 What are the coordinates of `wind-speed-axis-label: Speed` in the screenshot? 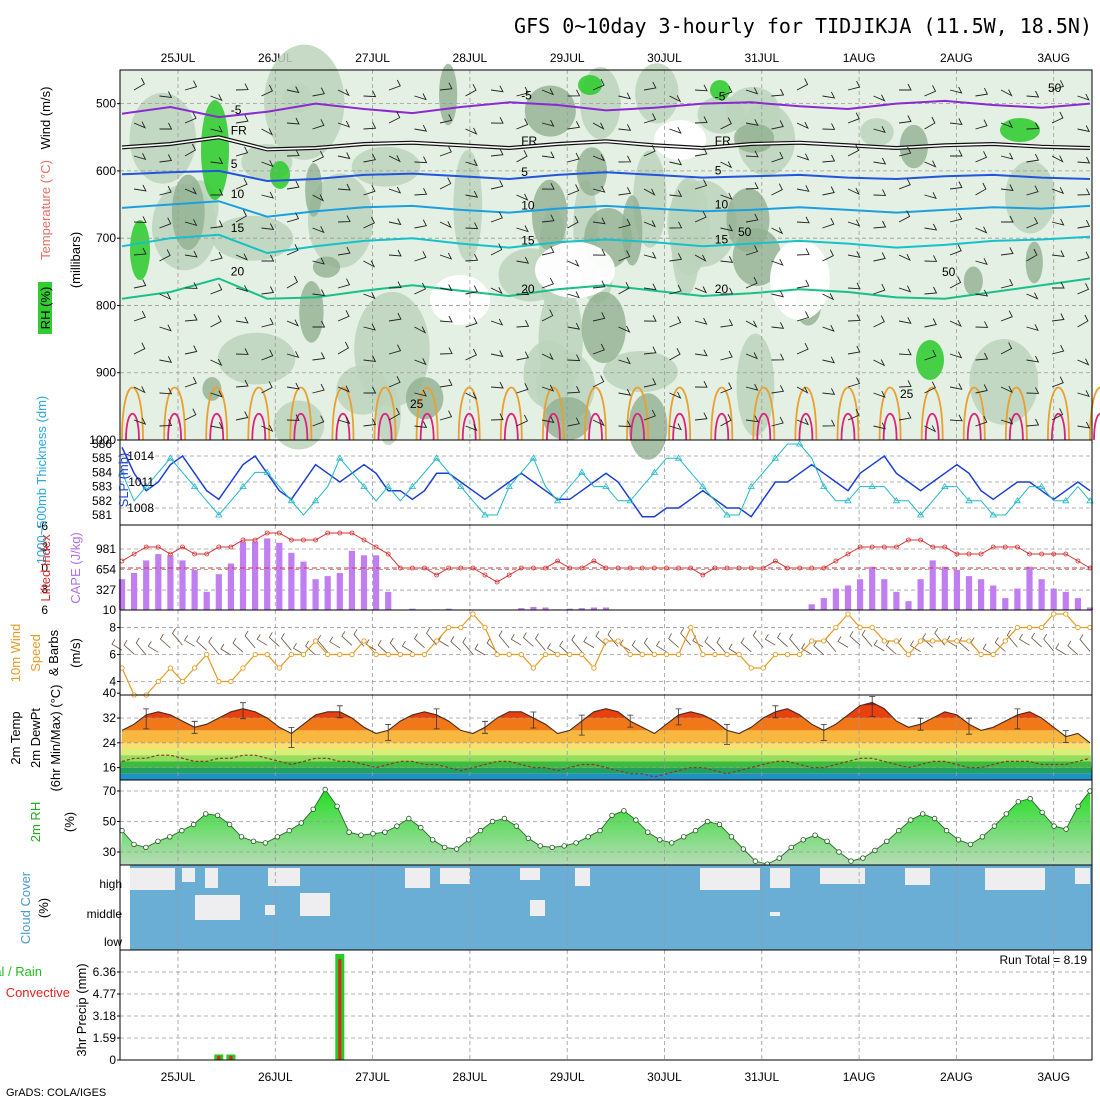 It's located at (35, 653).